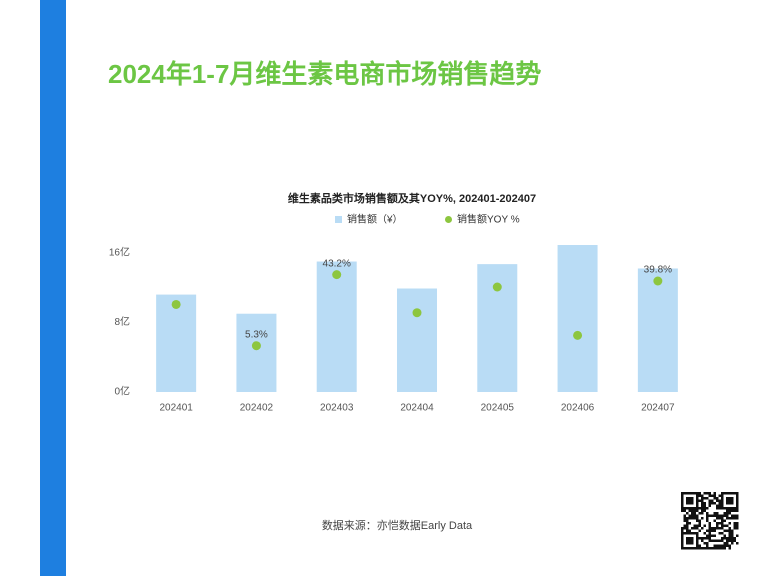 The height and width of the screenshot is (581, 768). I want to click on x-tick-label: 202405, so click(498, 408).